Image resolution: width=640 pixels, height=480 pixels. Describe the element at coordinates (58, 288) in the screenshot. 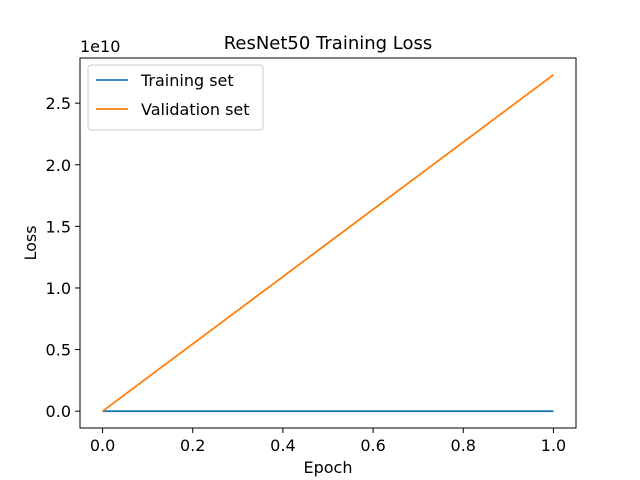

I see `y-tick-label: 1.0` at that location.